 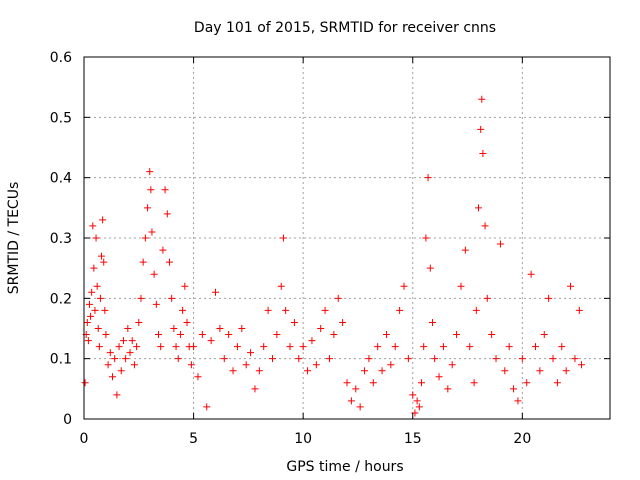 What do you see at coordinates (61, 118) in the screenshot?
I see `y-tick-label: 0.5` at bounding box center [61, 118].